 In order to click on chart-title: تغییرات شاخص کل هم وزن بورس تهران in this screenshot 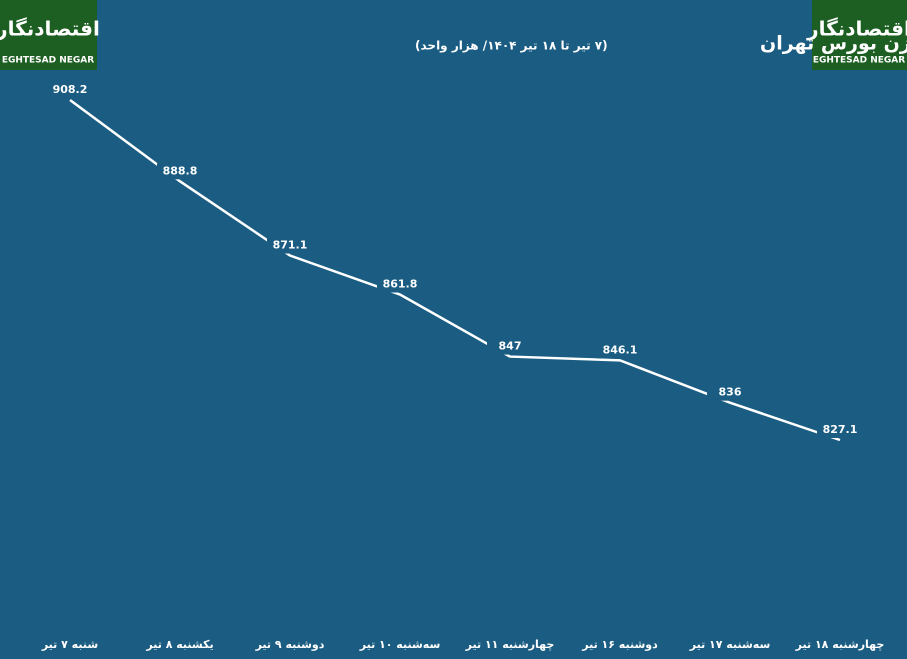, I will do `click(833, 44)`.